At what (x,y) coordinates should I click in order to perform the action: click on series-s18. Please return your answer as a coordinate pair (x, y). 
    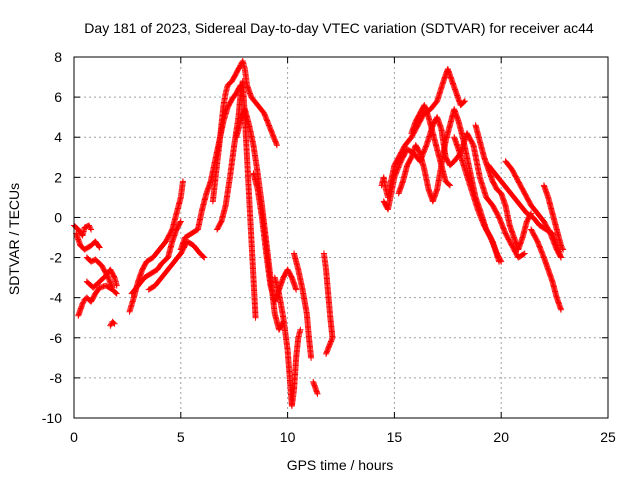
    Looking at the image, I should click on (328, 303).